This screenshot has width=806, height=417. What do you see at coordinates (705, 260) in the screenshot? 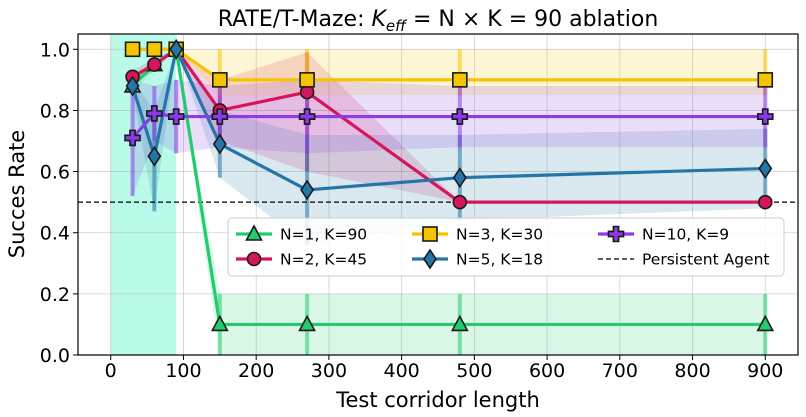
I see `legend-label: Persistent Agent` at bounding box center [705, 260].